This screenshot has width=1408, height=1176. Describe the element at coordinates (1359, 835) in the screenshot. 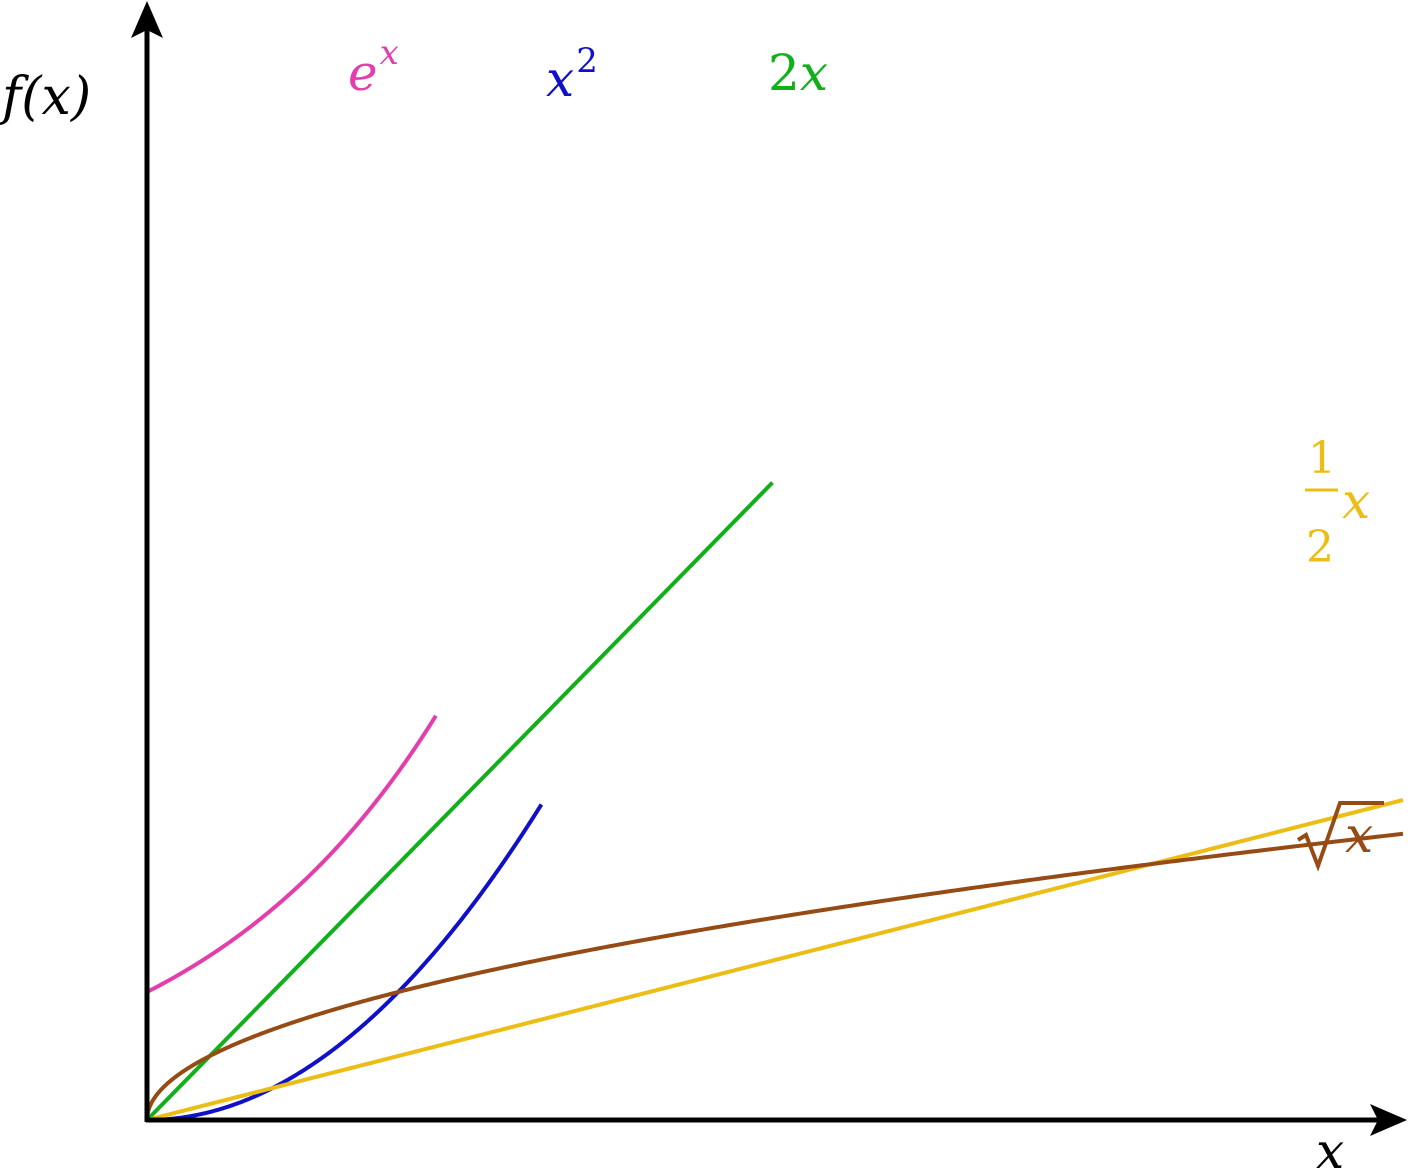

I see `series-label-sqrt-var: x` at that location.